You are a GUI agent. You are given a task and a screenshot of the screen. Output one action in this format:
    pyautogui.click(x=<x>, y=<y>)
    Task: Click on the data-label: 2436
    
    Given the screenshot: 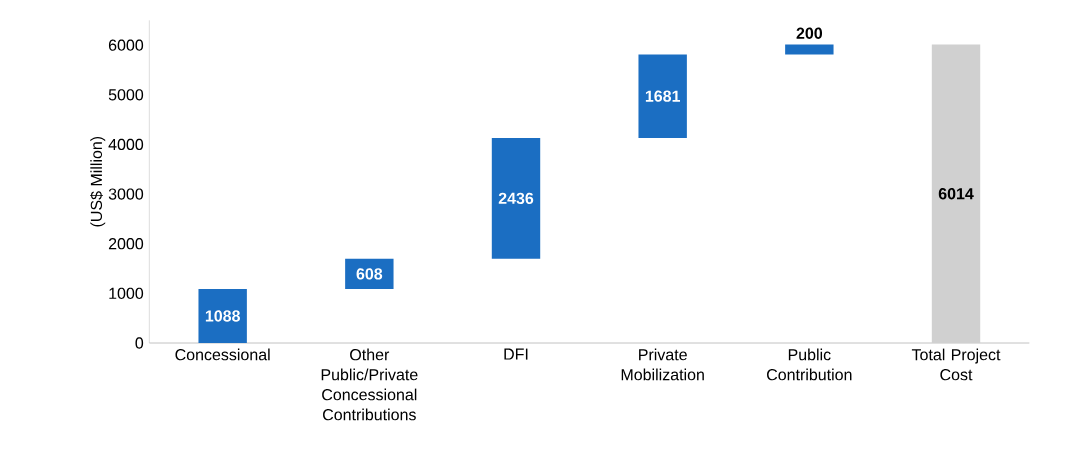 What is the action you would take?
    pyautogui.click(x=516, y=198)
    